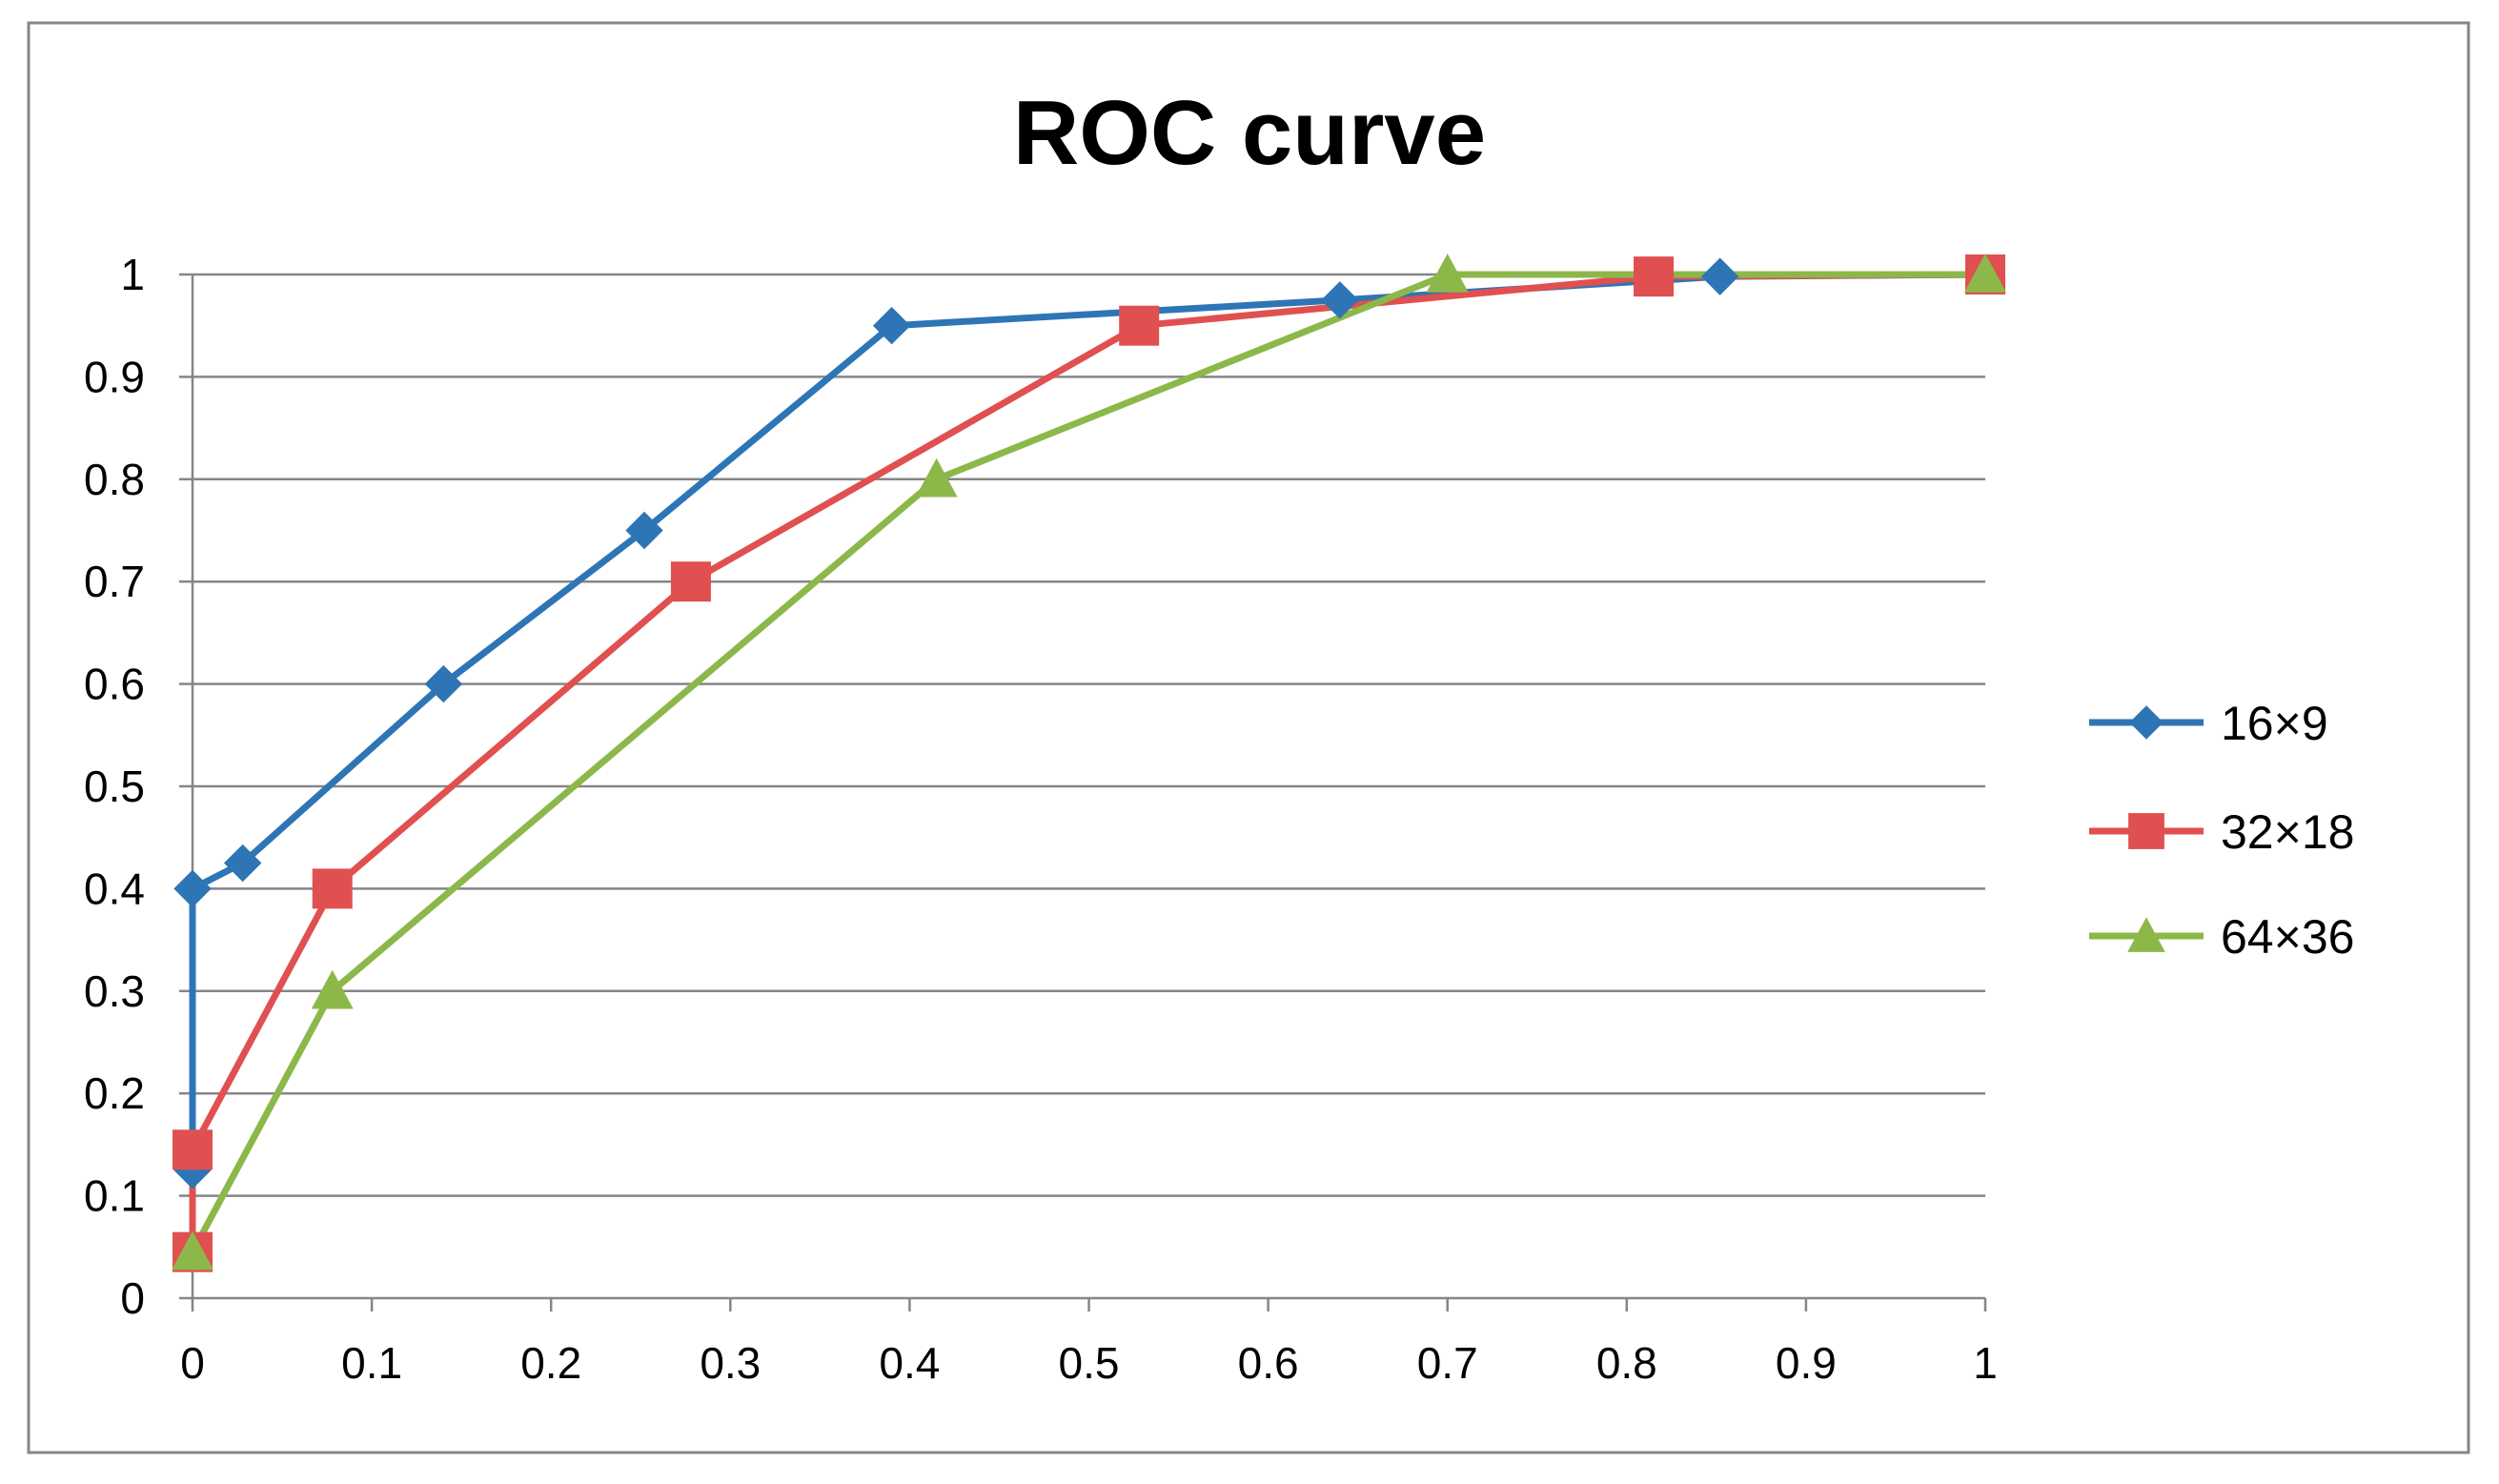 The image size is (2499, 1484). Describe the element at coordinates (550, 1363) in the screenshot. I see `x-tick-label: 0.2` at that location.